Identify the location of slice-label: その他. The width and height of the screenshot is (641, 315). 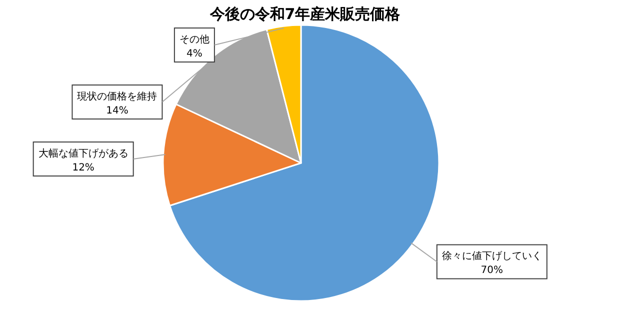
(194, 40).